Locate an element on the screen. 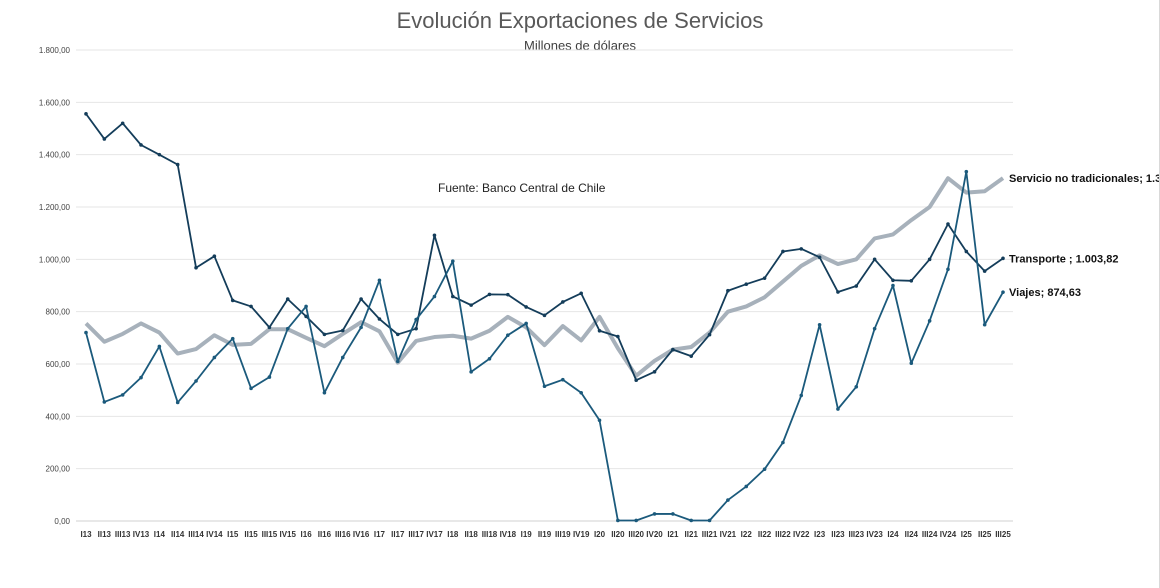 The image size is (1160, 588). x-tick-label: III13 is located at coordinates (123, 534).